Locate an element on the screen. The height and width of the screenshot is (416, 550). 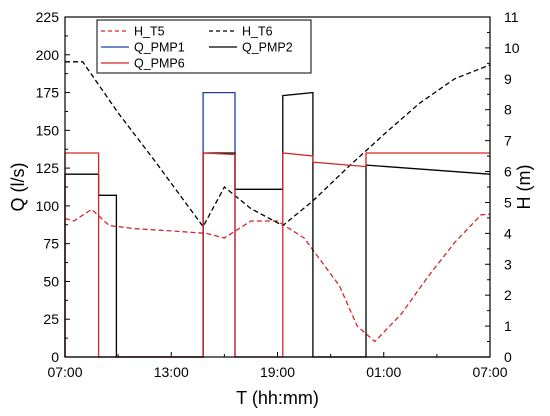
y-left-tick-label: 100 is located at coordinates (48, 206).